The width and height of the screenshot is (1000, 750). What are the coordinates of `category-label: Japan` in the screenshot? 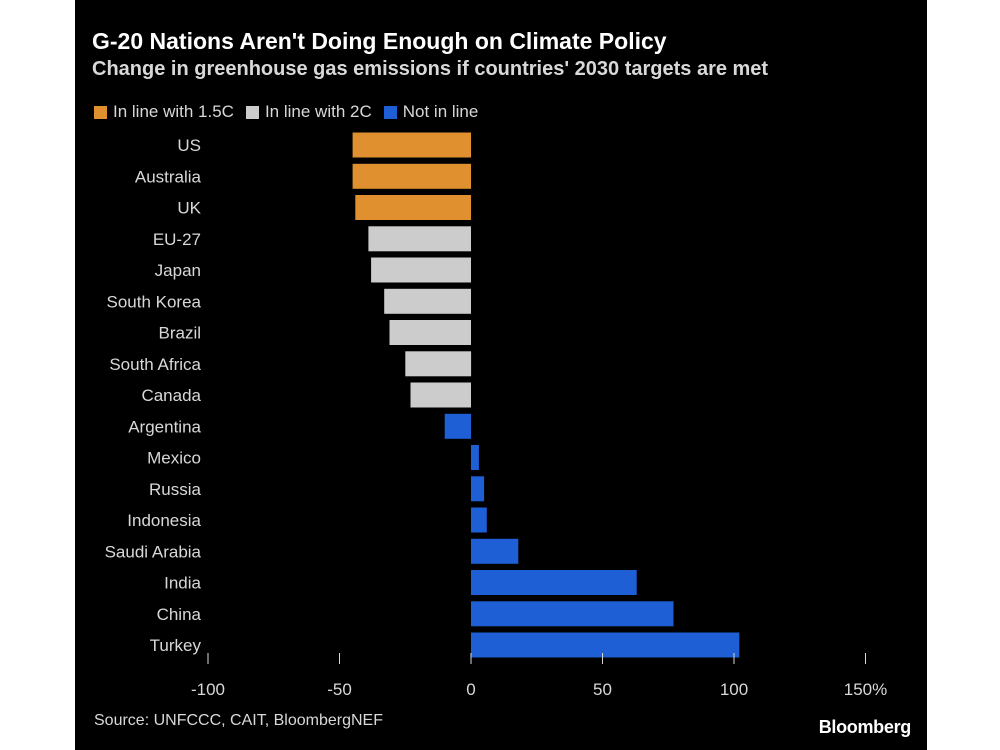 It's located at (178, 270).